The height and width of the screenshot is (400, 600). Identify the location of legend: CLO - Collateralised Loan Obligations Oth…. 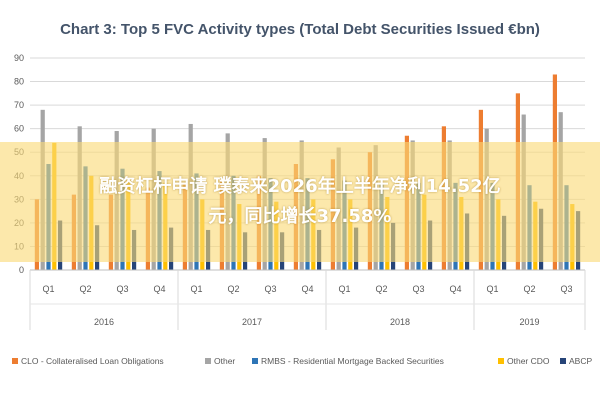
(302, 361).